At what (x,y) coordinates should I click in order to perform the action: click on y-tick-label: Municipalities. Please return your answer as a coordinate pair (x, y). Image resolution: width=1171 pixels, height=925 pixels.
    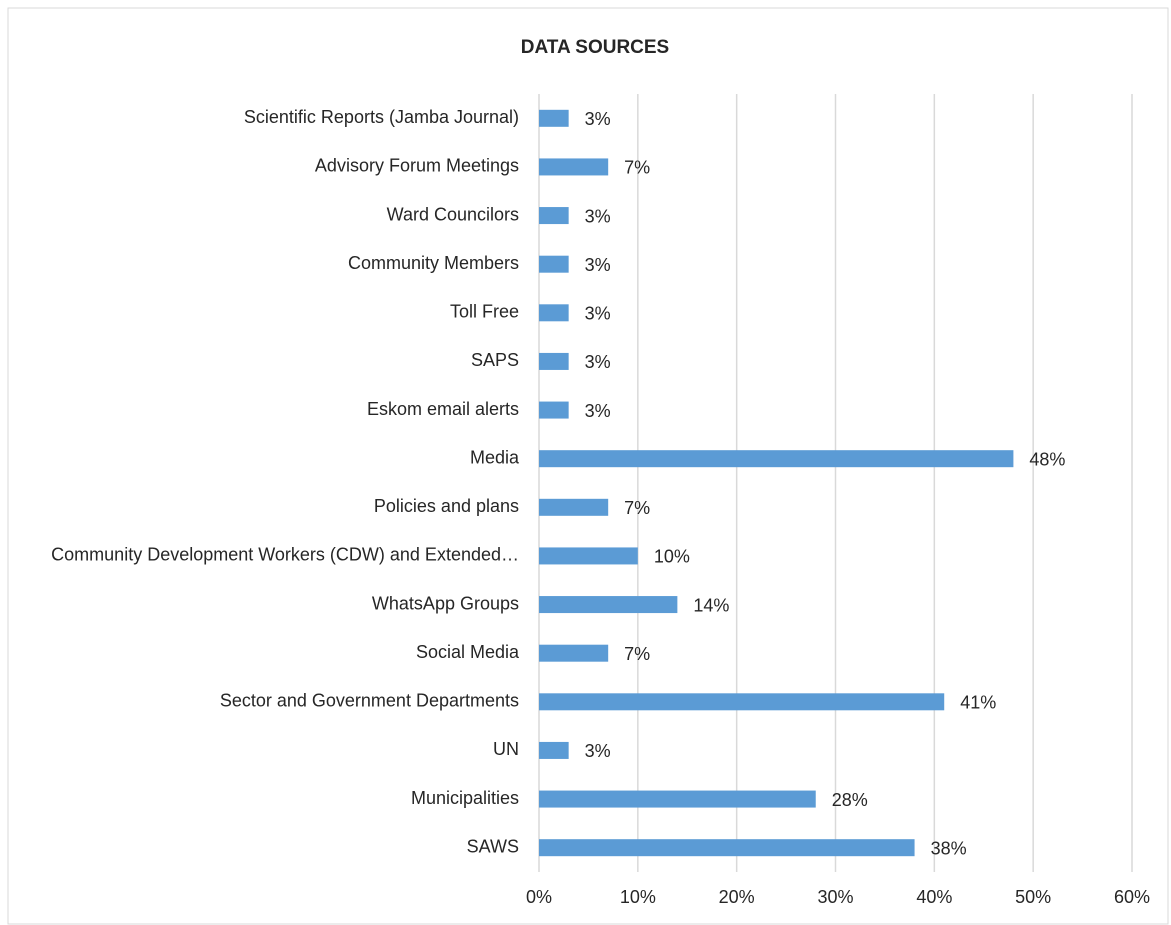
    Looking at the image, I should click on (465, 798).